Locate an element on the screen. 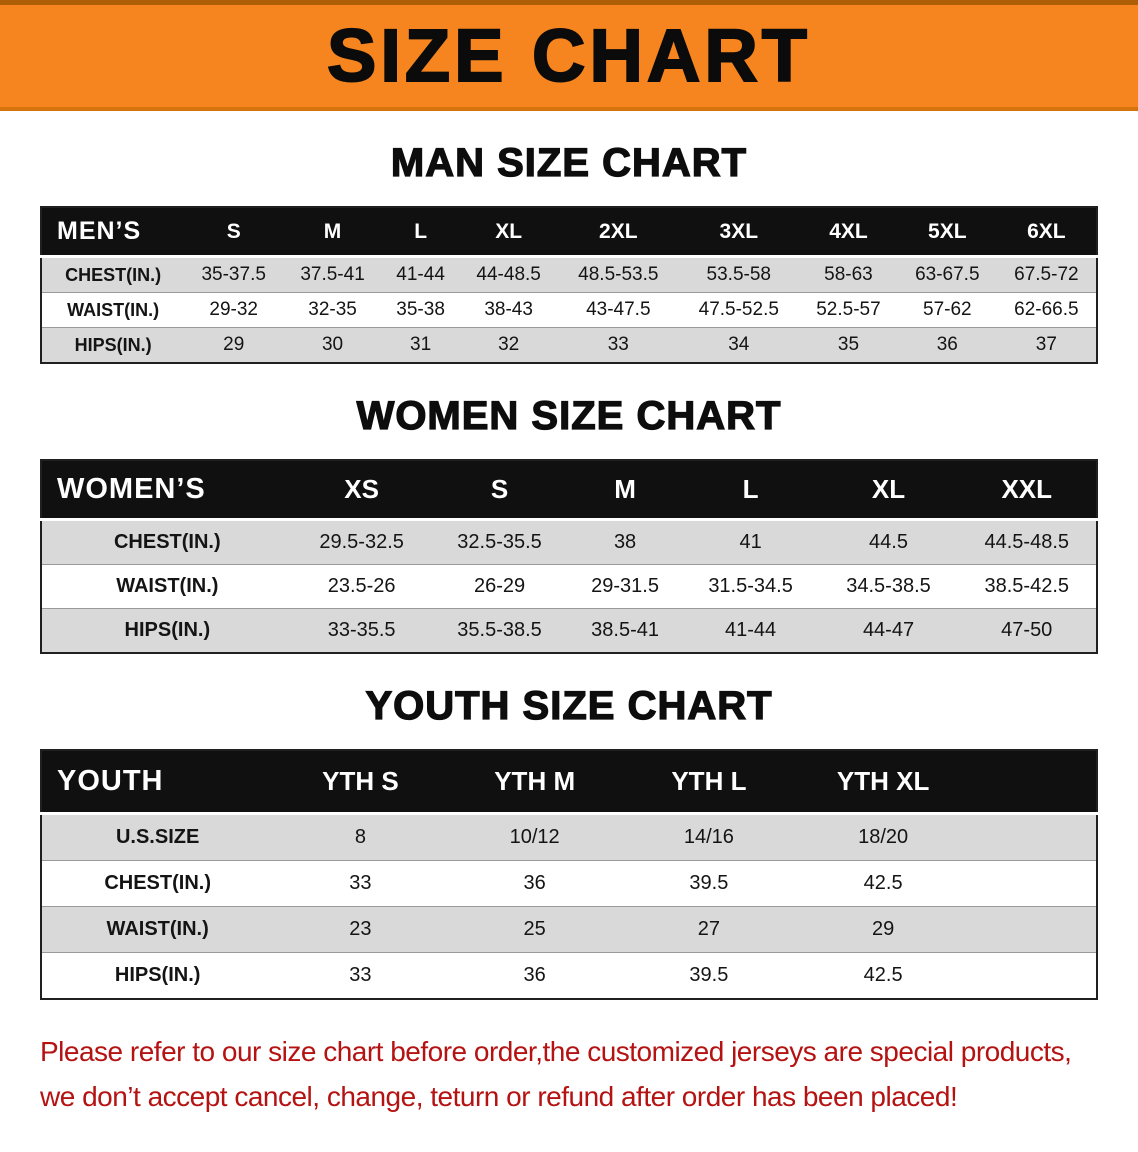  size-value: 44-48.5 is located at coordinates (508, 274).